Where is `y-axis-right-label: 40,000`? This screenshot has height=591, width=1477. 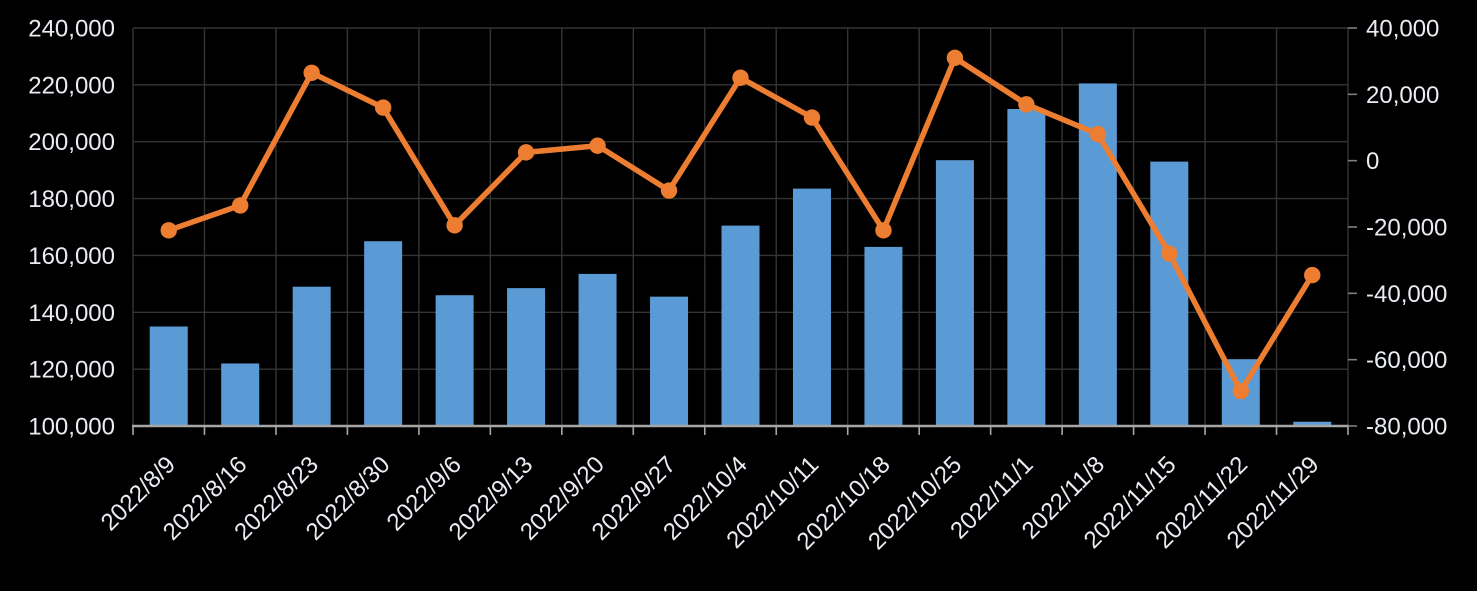 y-axis-right-label: 40,000 is located at coordinates (1402, 29).